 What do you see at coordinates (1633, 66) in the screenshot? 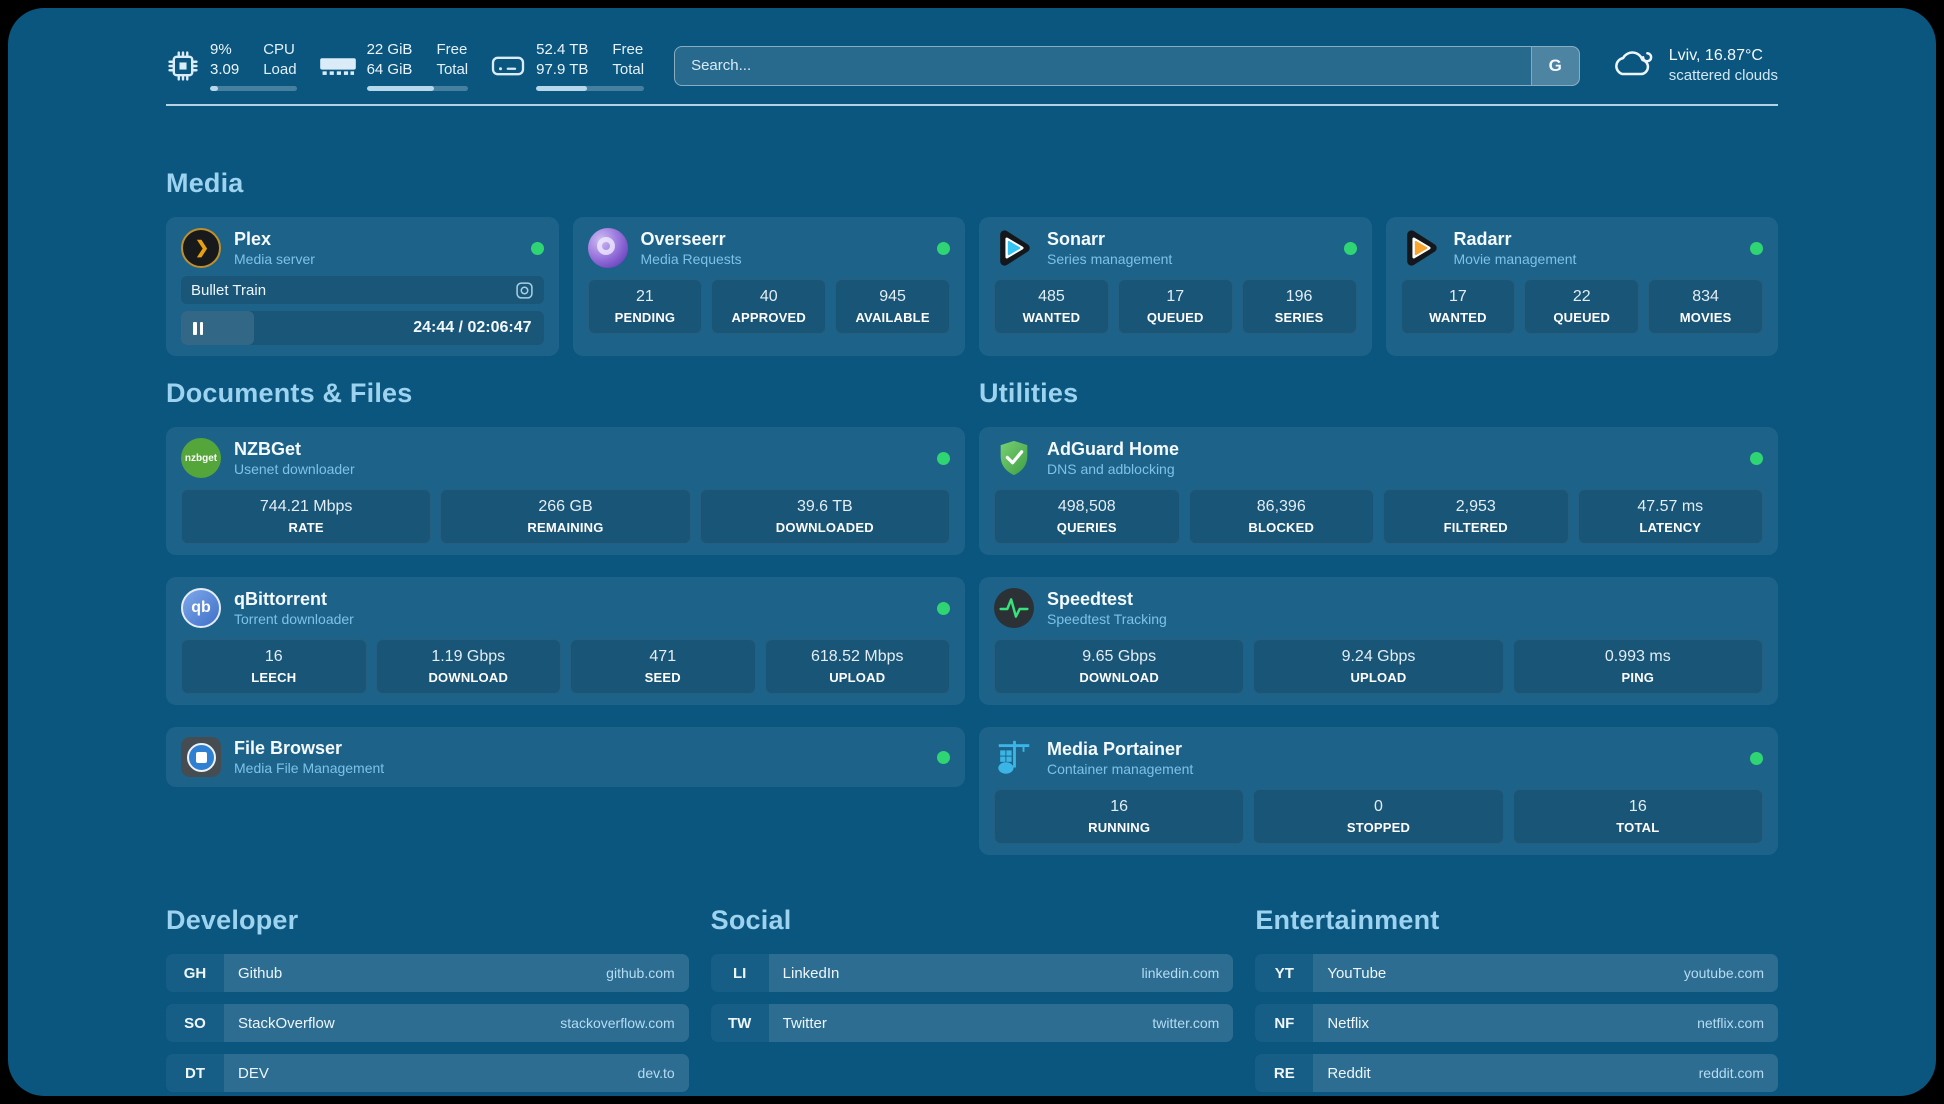
I see `cloud-icon` at bounding box center [1633, 66].